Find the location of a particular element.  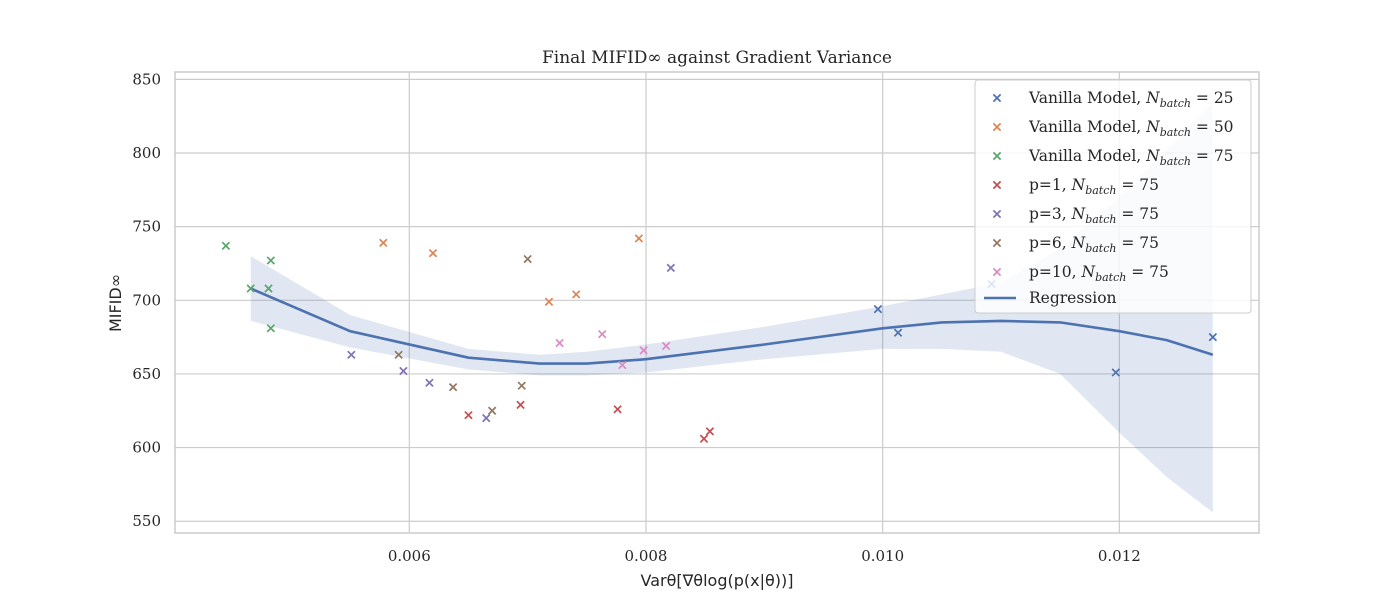

chart-title: Final MIFID∞ against Gradient Variance is located at coordinates (717, 58).